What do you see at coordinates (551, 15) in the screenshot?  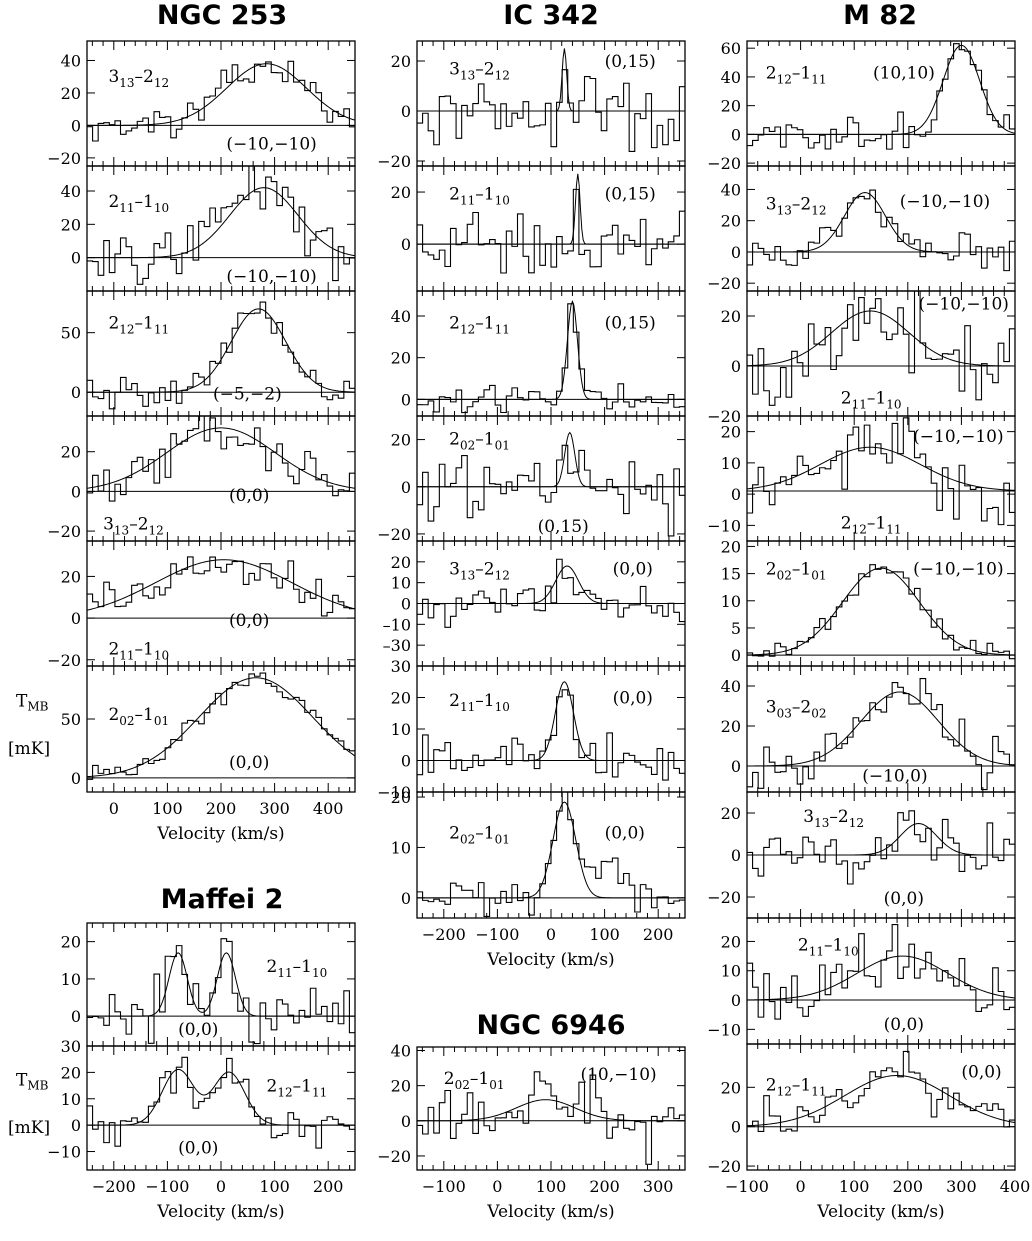 I see `title-ic342: IC 342` at bounding box center [551, 15].